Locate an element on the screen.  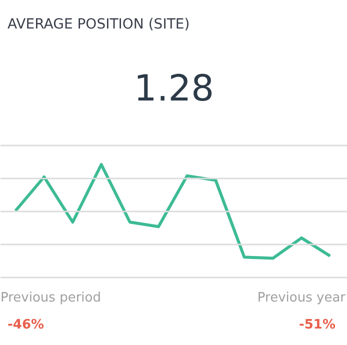
text: -51% is located at coordinates (317, 325).